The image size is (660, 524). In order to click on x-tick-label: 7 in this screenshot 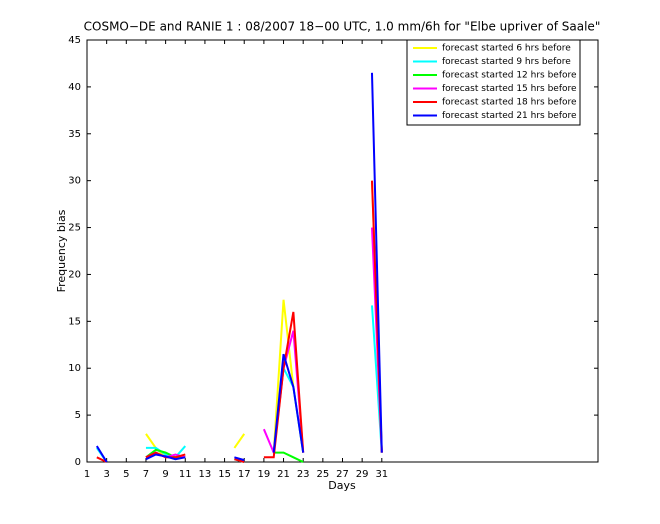, I will do `click(146, 474)`.